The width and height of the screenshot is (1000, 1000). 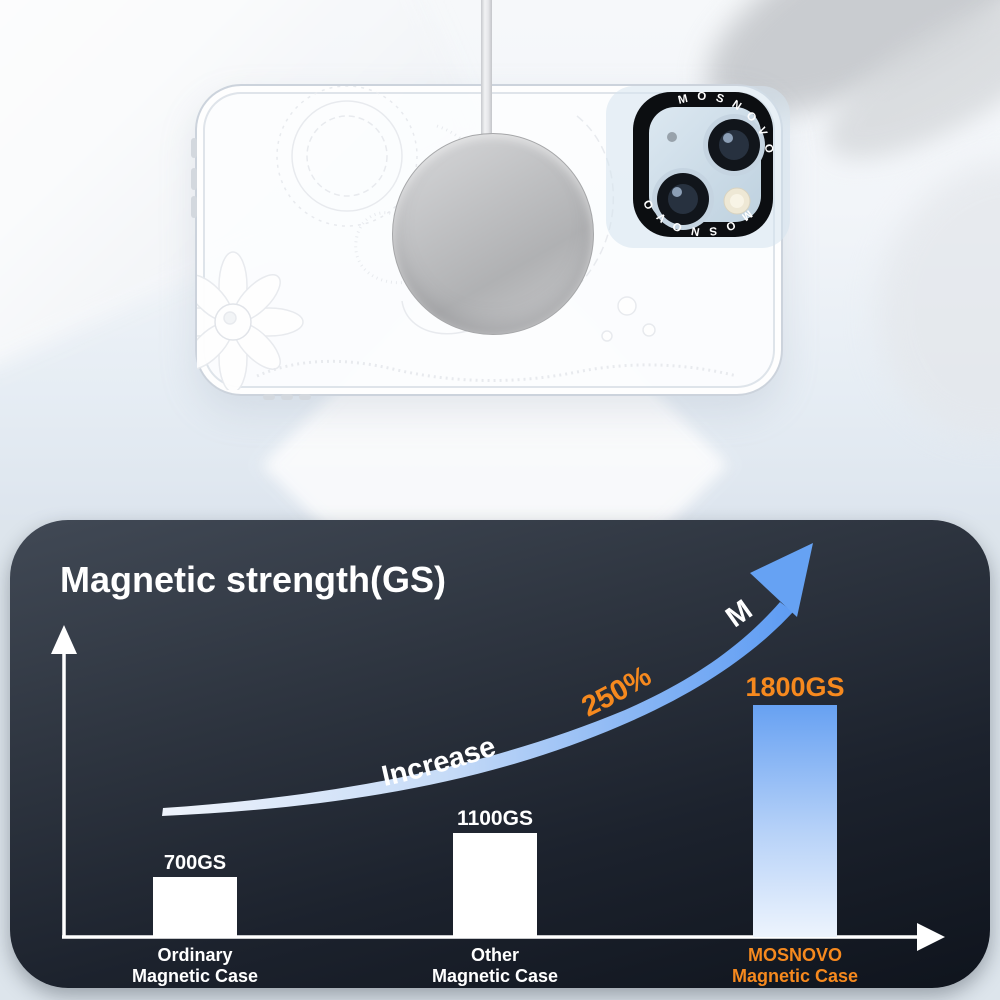 What do you see at coordinates (195, 907) in the screenshot?
I see `bar-ordinary-case` at bounding box center [195, 907].